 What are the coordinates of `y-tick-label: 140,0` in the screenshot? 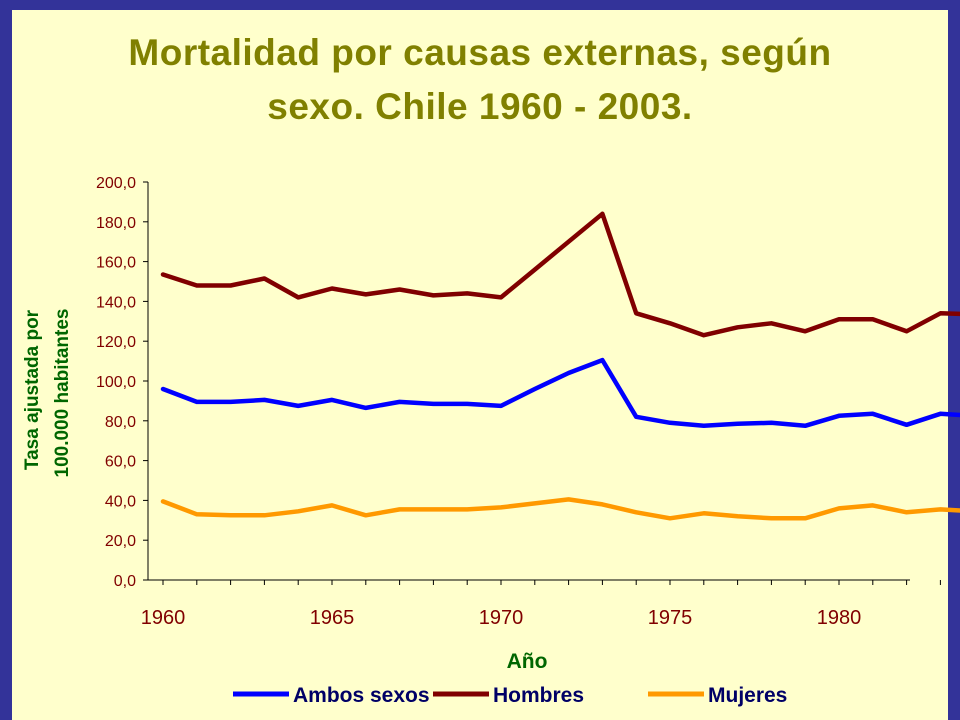 It's located at (116, 302).